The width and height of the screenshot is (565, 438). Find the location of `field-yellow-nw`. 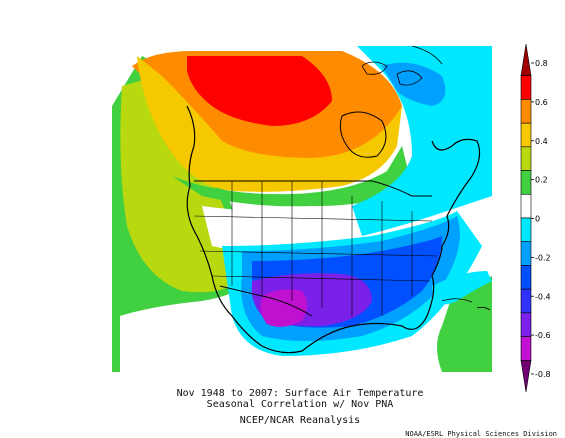

field-yellow-nw is located at coordinates (269, 124).